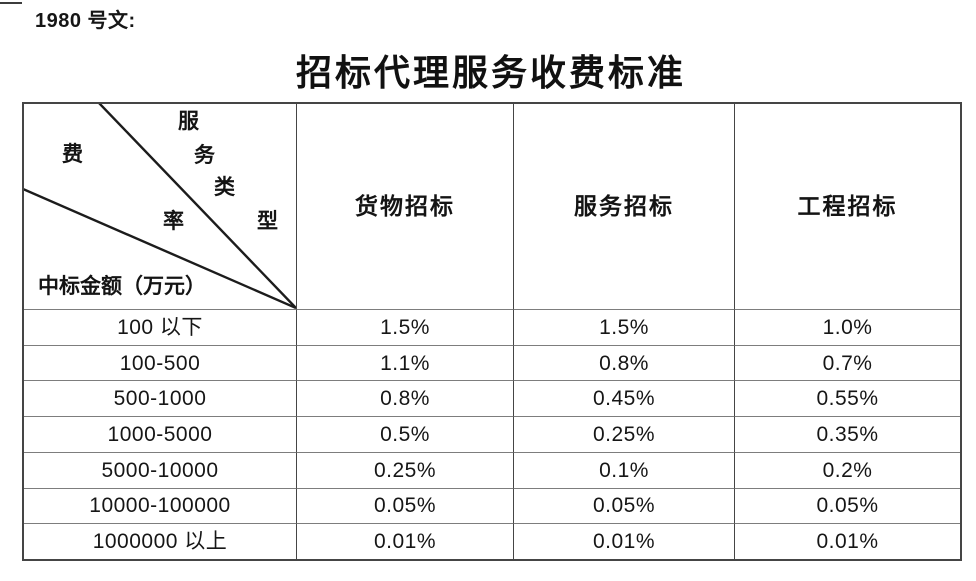  Describe the element at coordinates (188, 121) in the screenshot. I see `corner-label-service-char: 服` at that location.